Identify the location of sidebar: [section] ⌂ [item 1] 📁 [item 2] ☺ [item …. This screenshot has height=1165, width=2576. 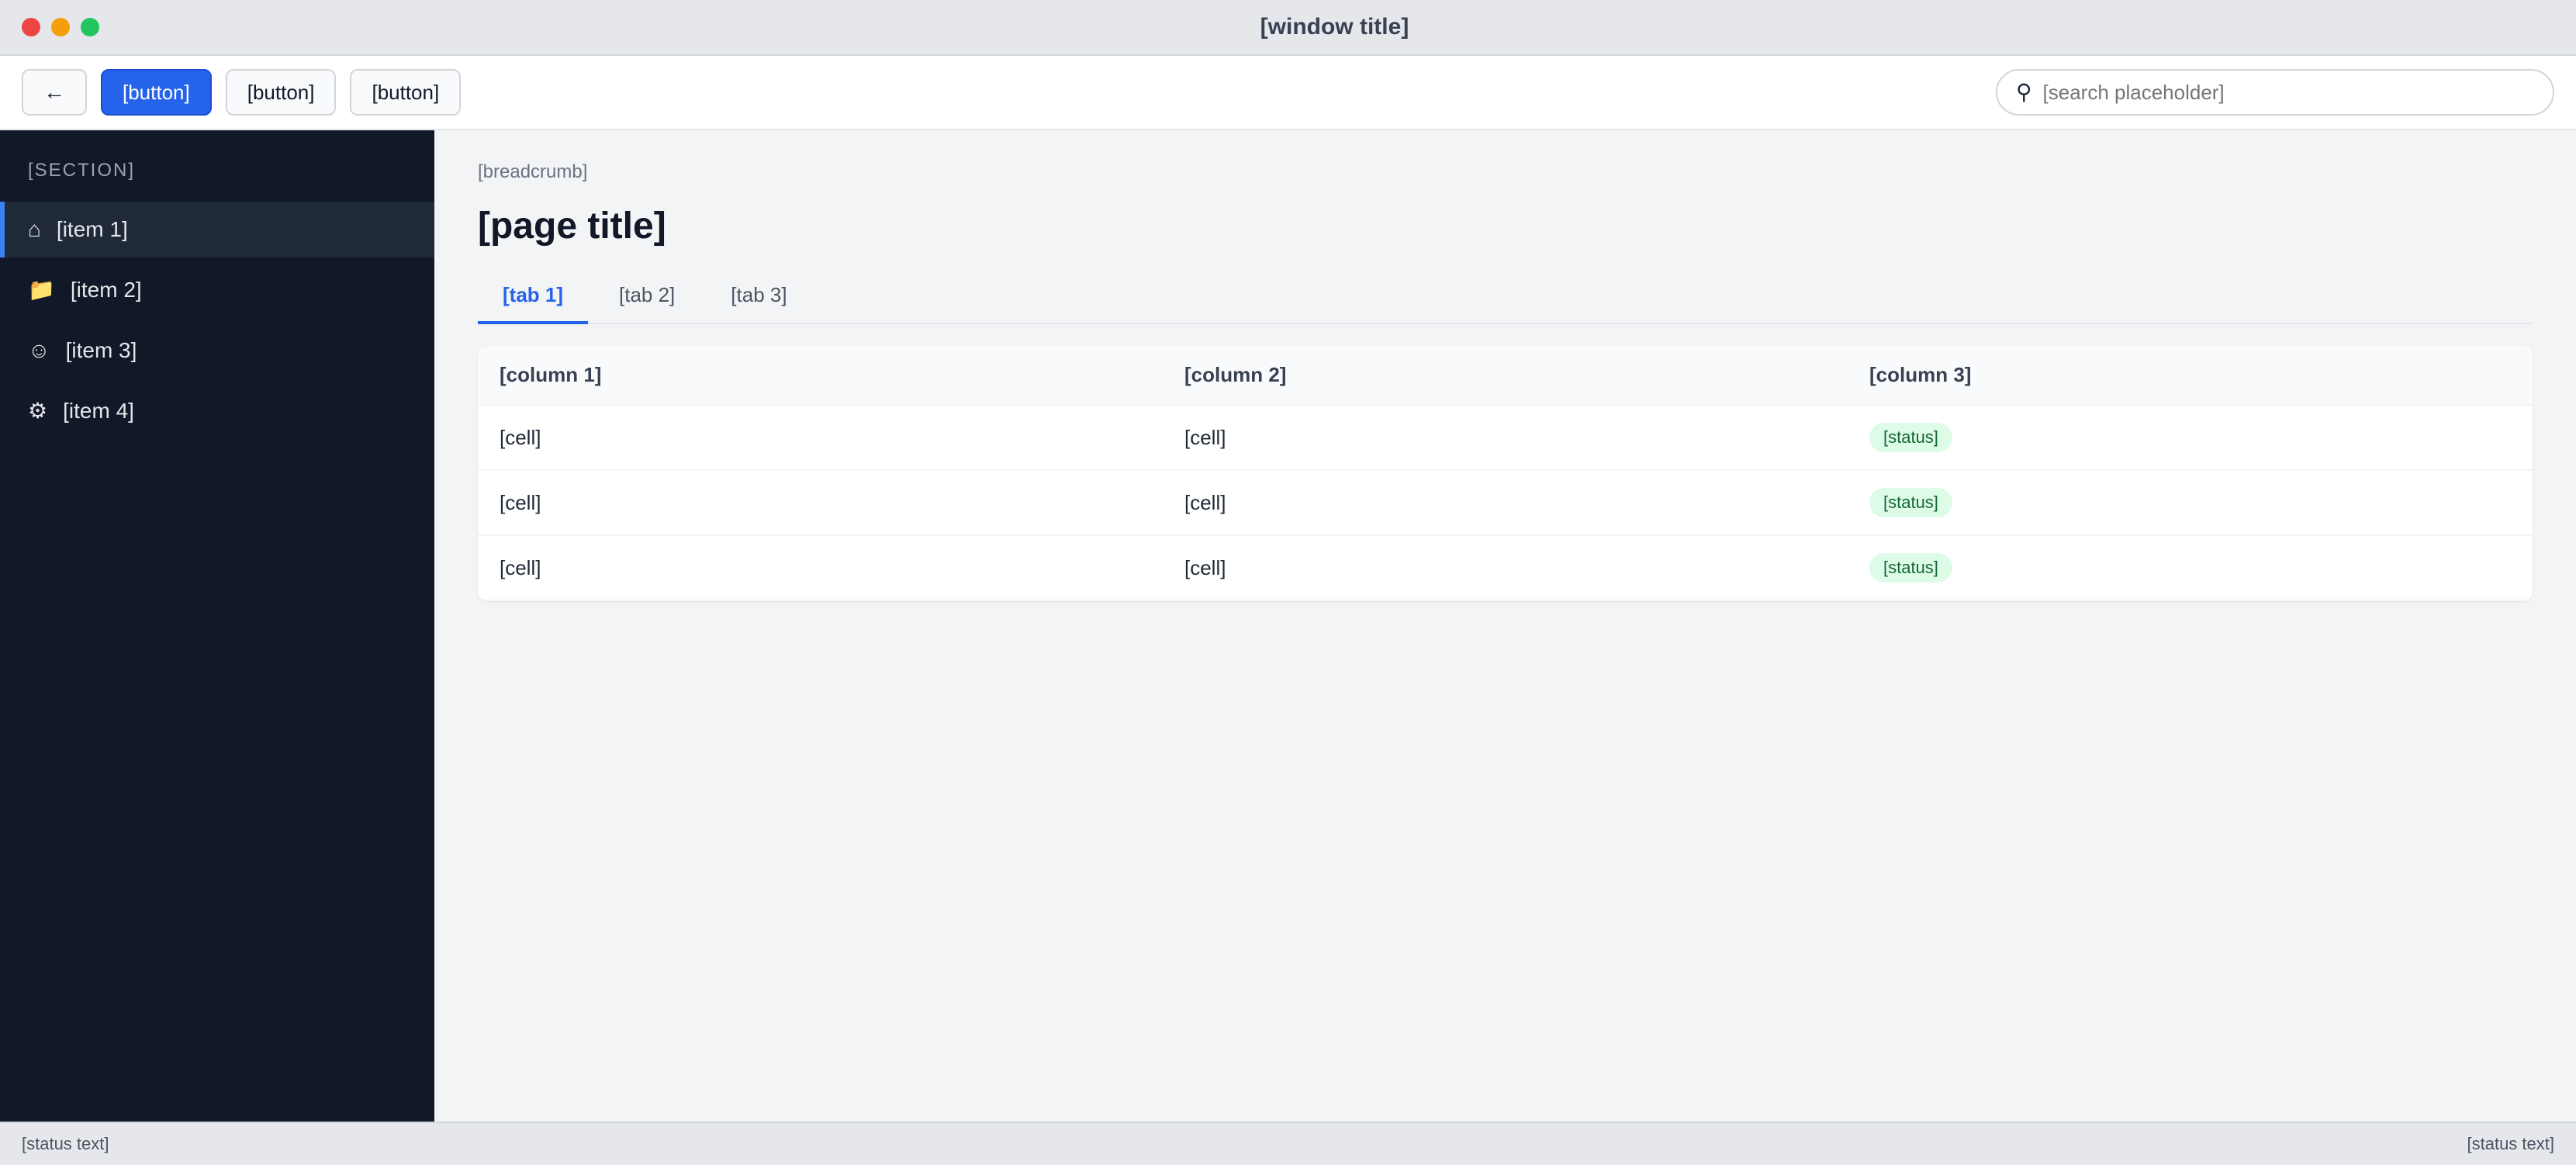
(217, 626).